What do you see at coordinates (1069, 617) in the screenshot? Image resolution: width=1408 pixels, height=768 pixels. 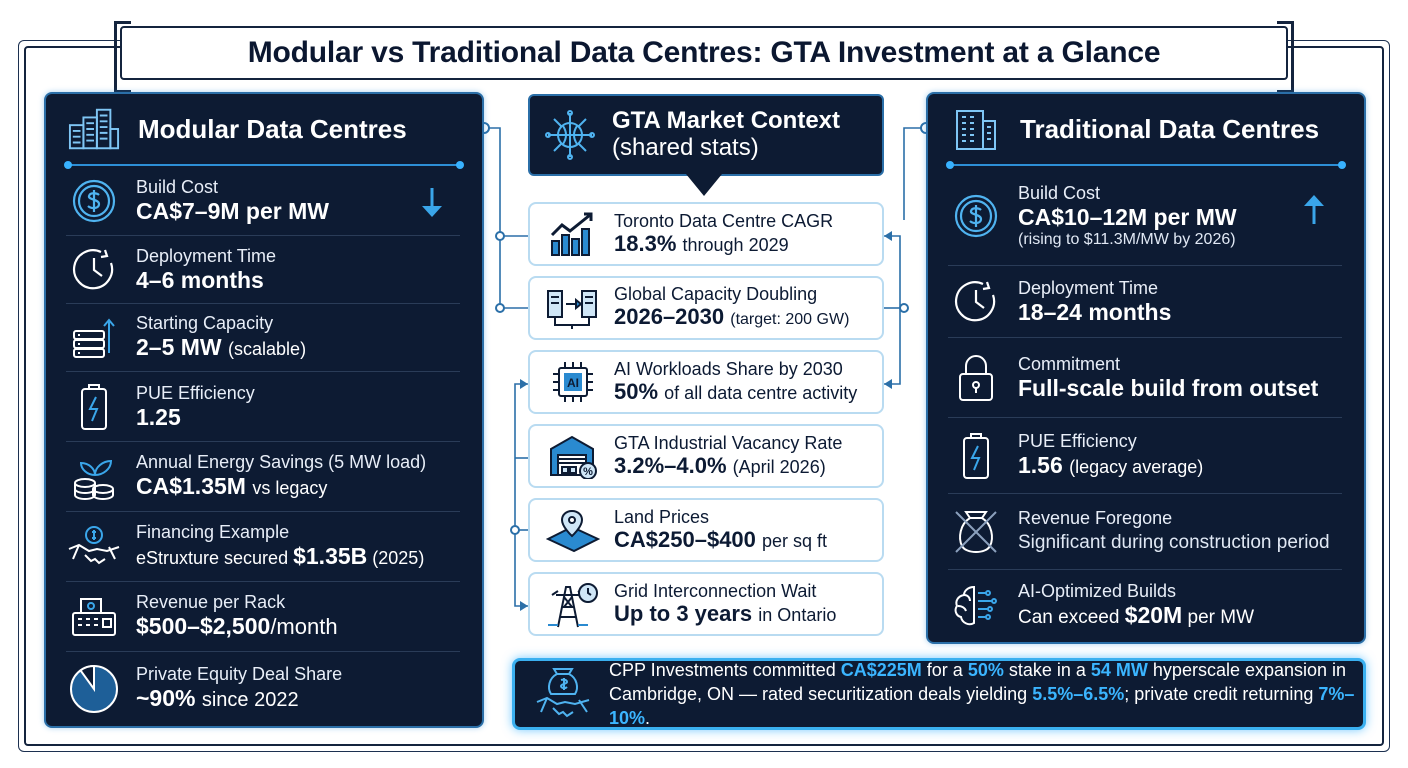 I see `value-prefix: Can exceed` at bounding box center [1069, 617].